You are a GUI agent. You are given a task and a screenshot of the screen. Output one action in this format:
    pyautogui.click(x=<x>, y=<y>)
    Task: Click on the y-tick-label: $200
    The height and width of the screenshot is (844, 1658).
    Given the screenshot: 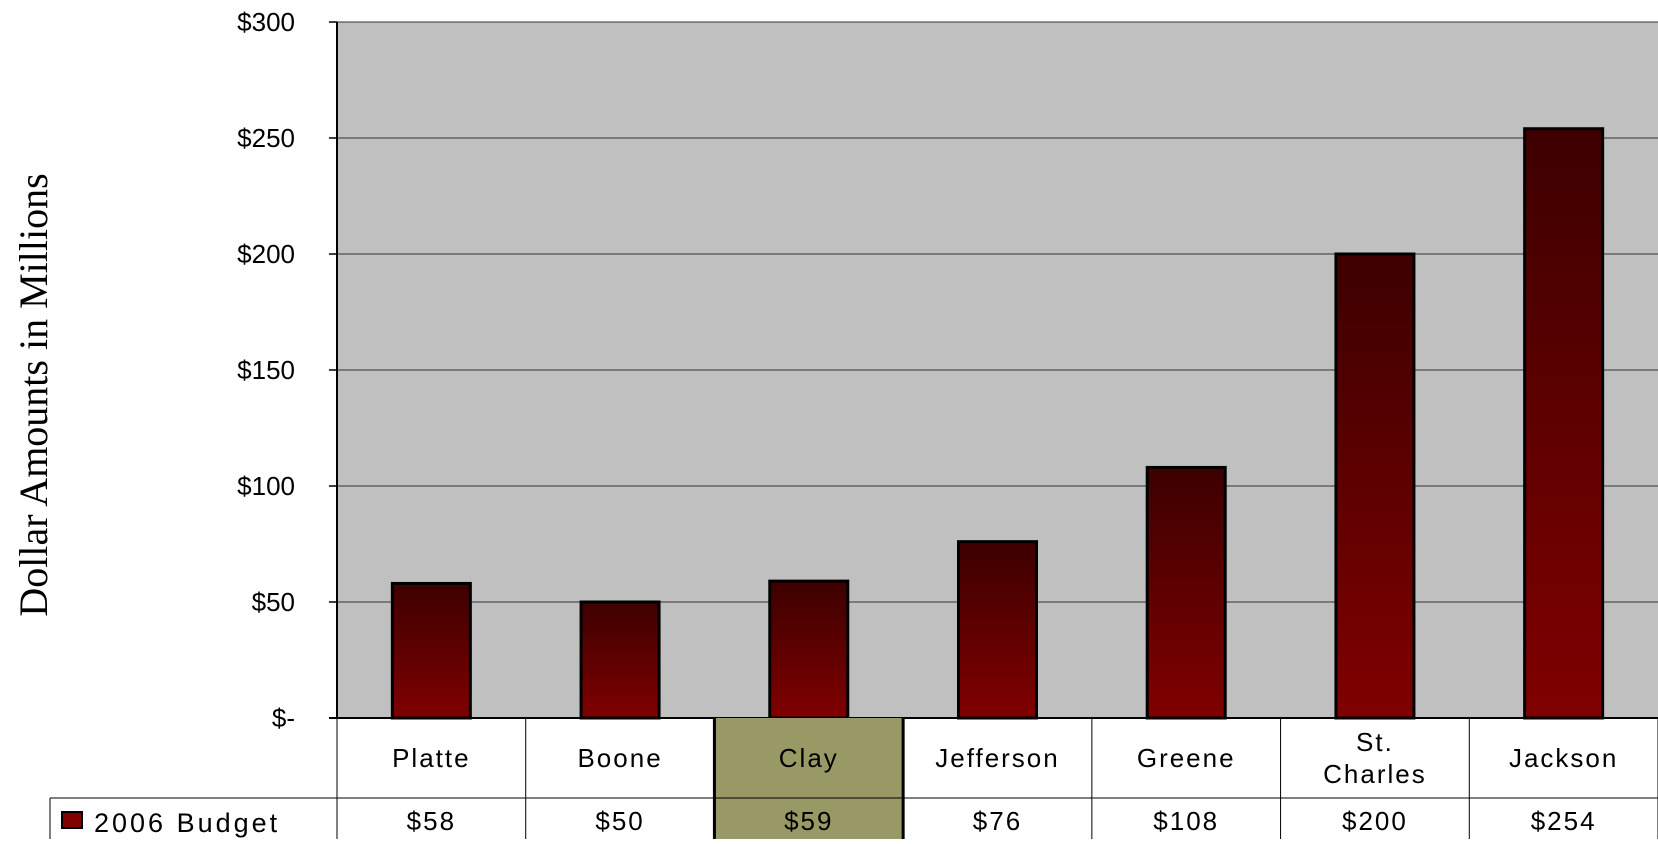 What is the action you would take?
    pyautogui.click(x=266, y=254)
    